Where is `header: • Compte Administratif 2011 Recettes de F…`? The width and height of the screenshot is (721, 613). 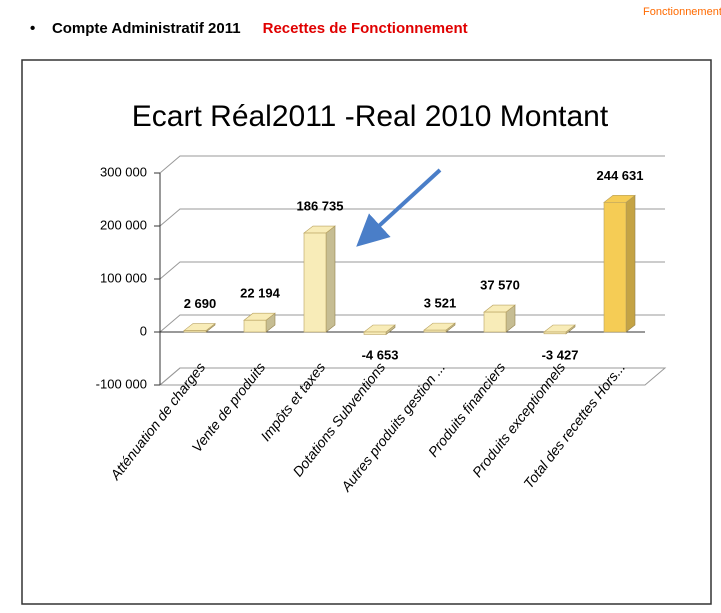
header: • Compte Administratif 2011 Recettes de F… is located at coordinates (249, 28).